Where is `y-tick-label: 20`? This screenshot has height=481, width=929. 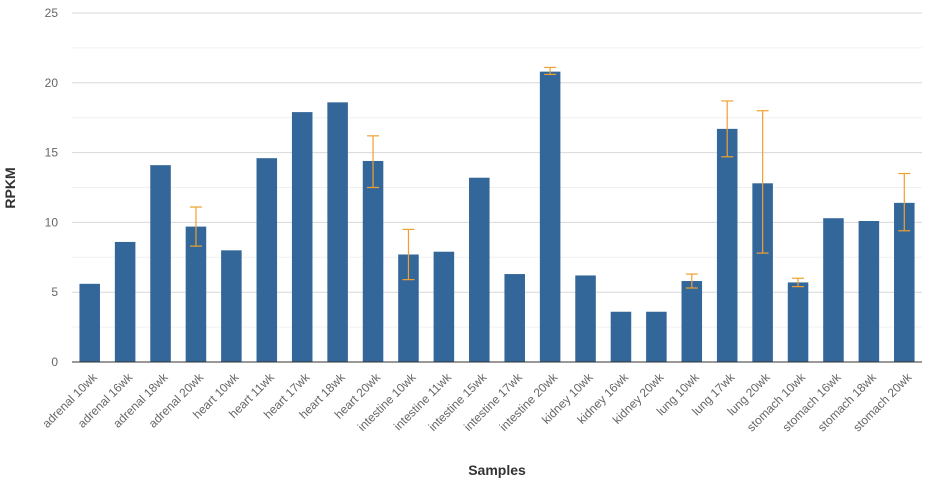 y-tick-label: 20 is located at coordinates (52, 83).